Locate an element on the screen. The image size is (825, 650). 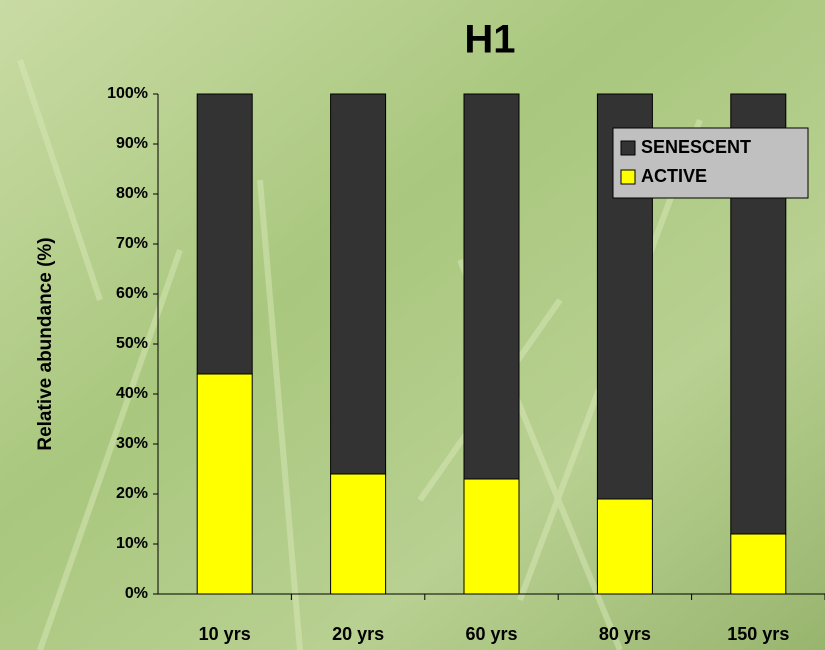
y-tick-label: 20% is located at coordinates (132, 493).